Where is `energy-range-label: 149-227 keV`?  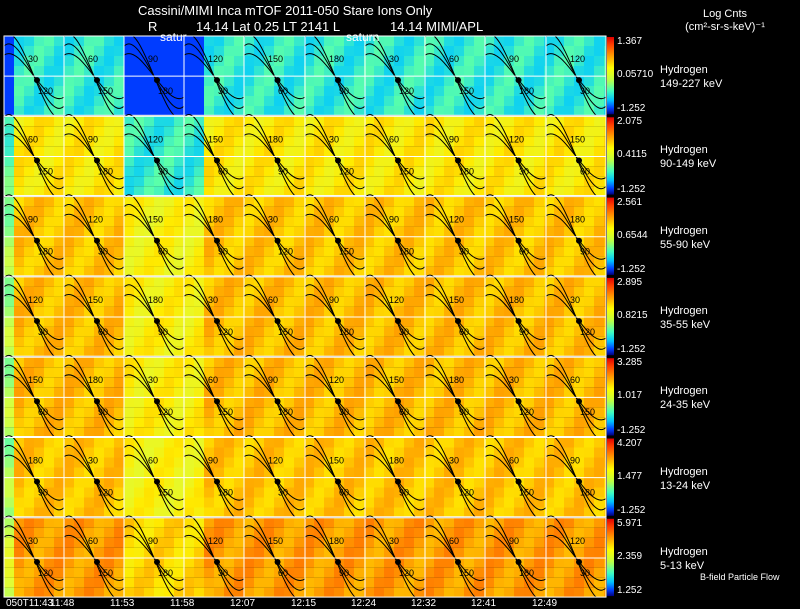
energy-range-label: 149-227 keV is located at coordinates (691, 84).